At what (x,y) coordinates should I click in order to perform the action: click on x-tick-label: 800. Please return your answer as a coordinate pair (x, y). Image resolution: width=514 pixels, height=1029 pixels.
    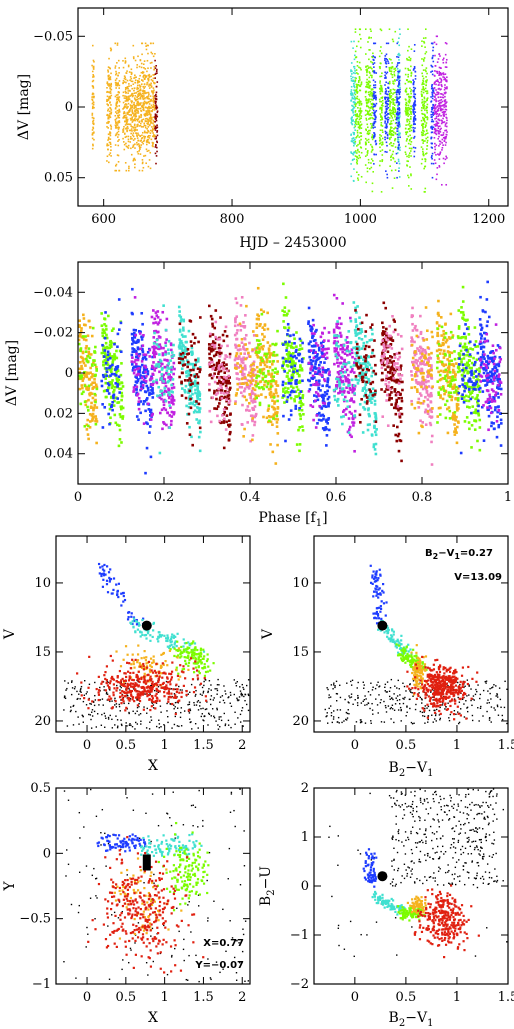
    Looking at the image, I should click on (232, 219).